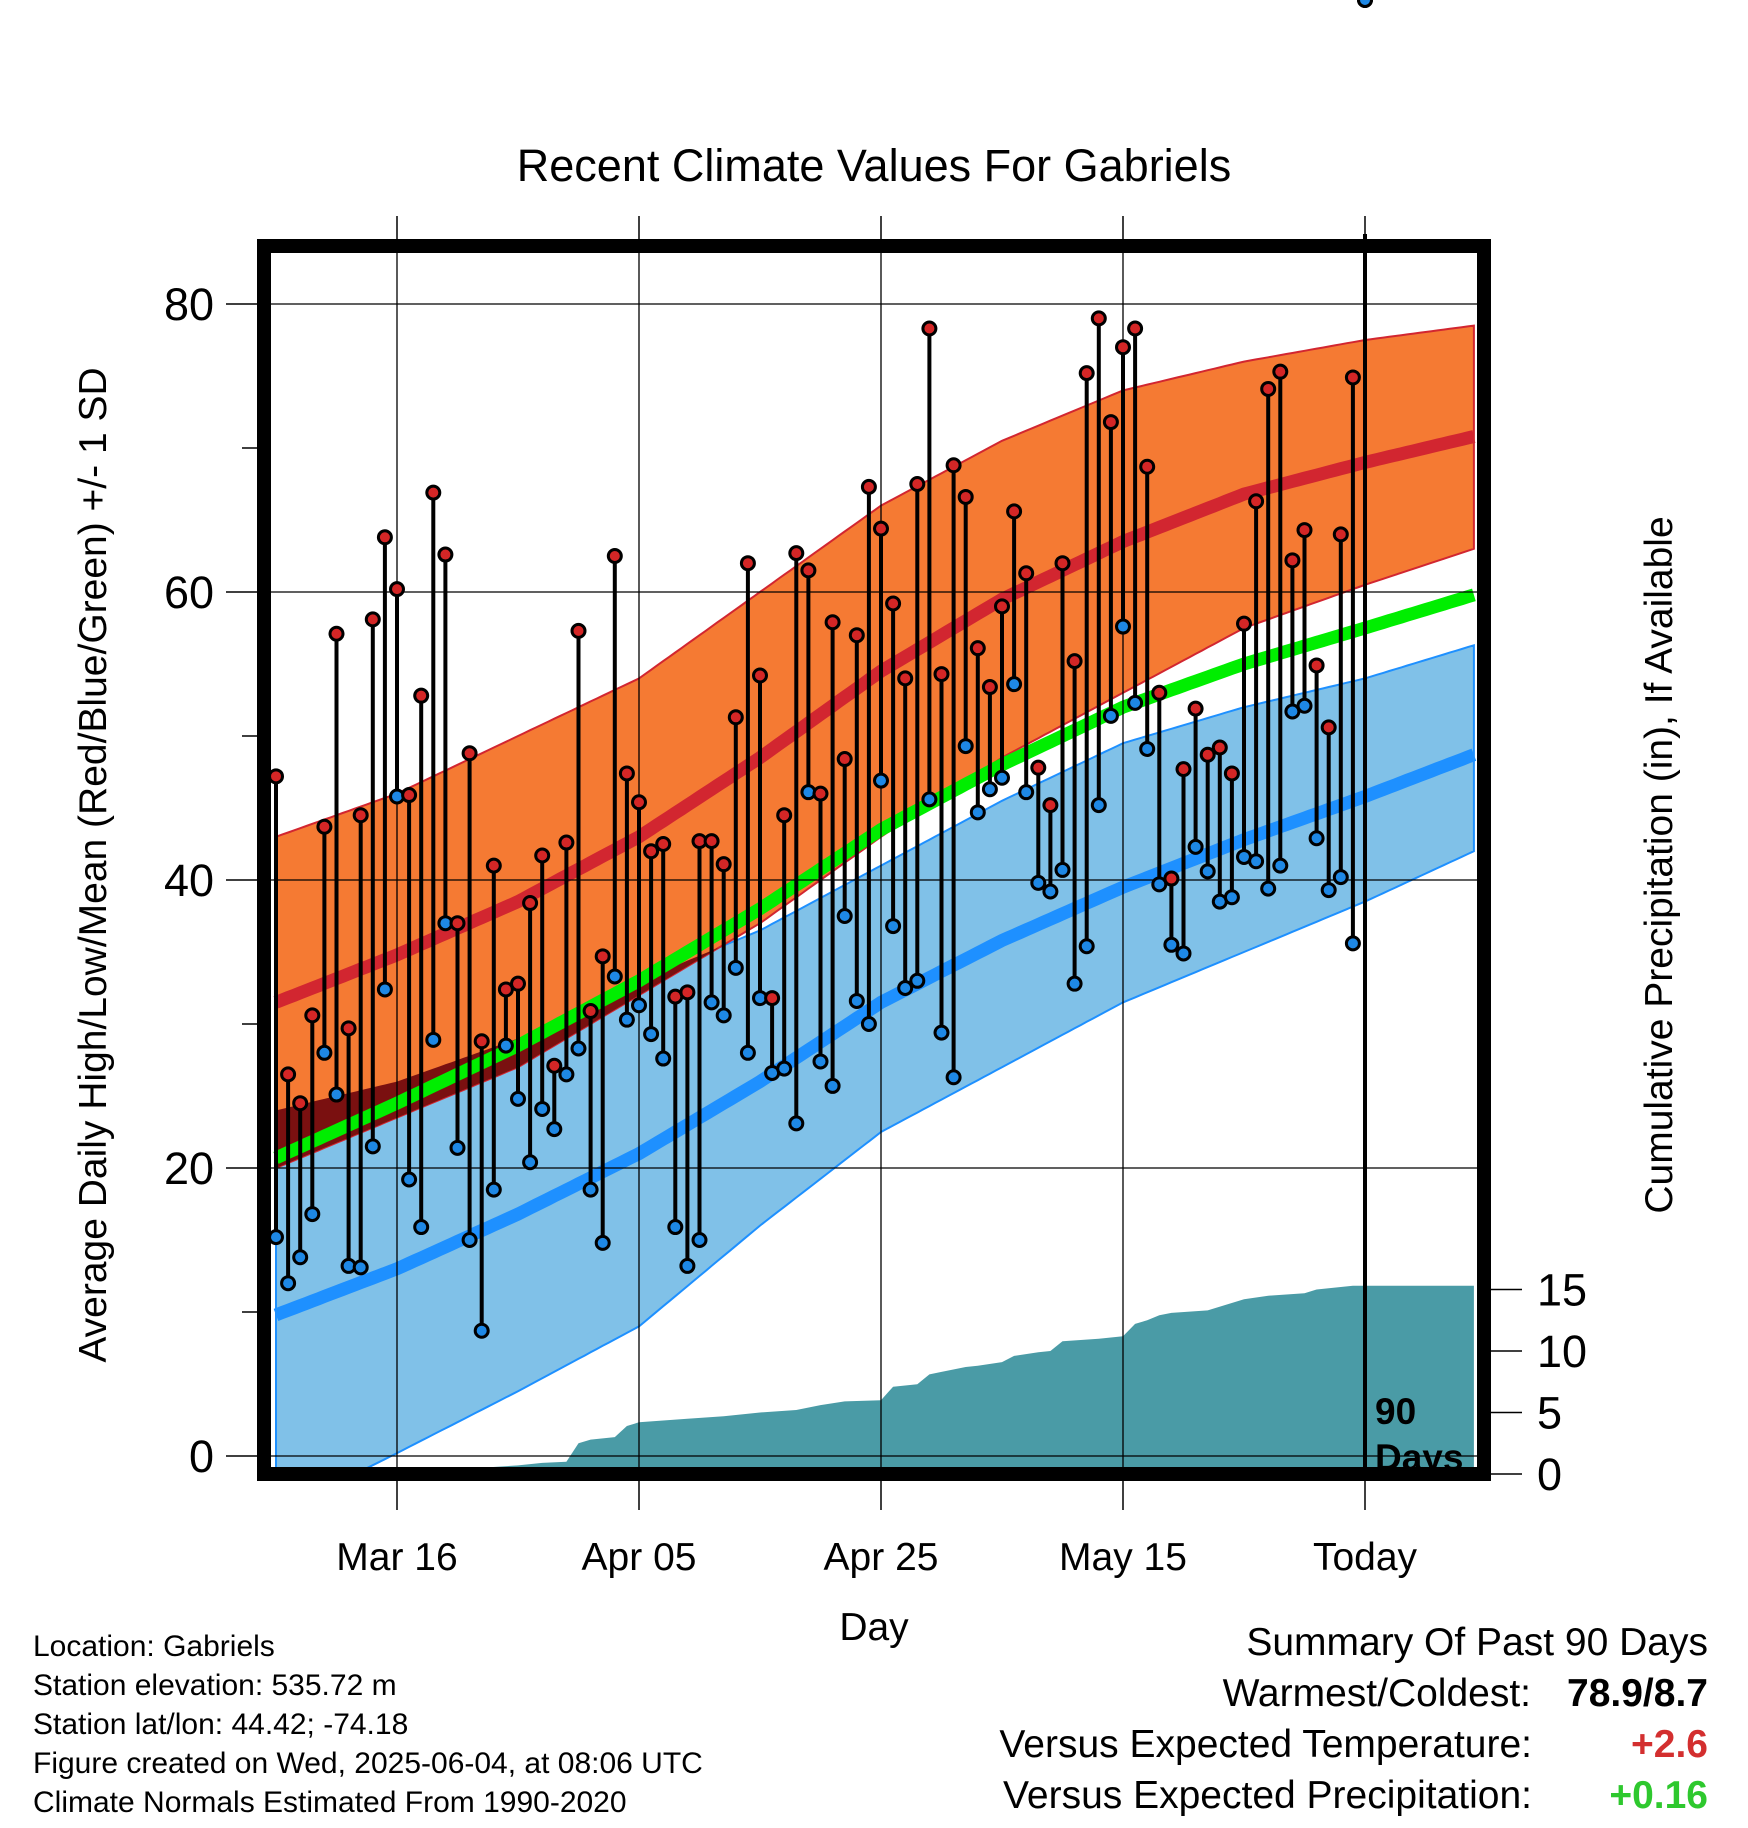  I want to click on y-tick-label: 60, so click(189, 592).